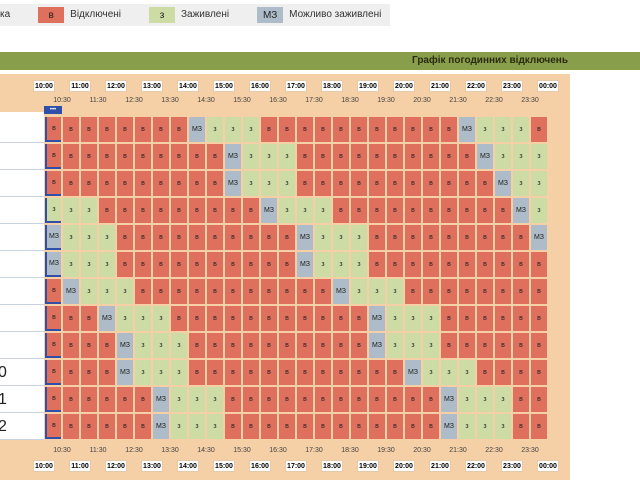 The image size is (640, 480). I want to click on half-hour-label: 11:30, so click(98, 100).